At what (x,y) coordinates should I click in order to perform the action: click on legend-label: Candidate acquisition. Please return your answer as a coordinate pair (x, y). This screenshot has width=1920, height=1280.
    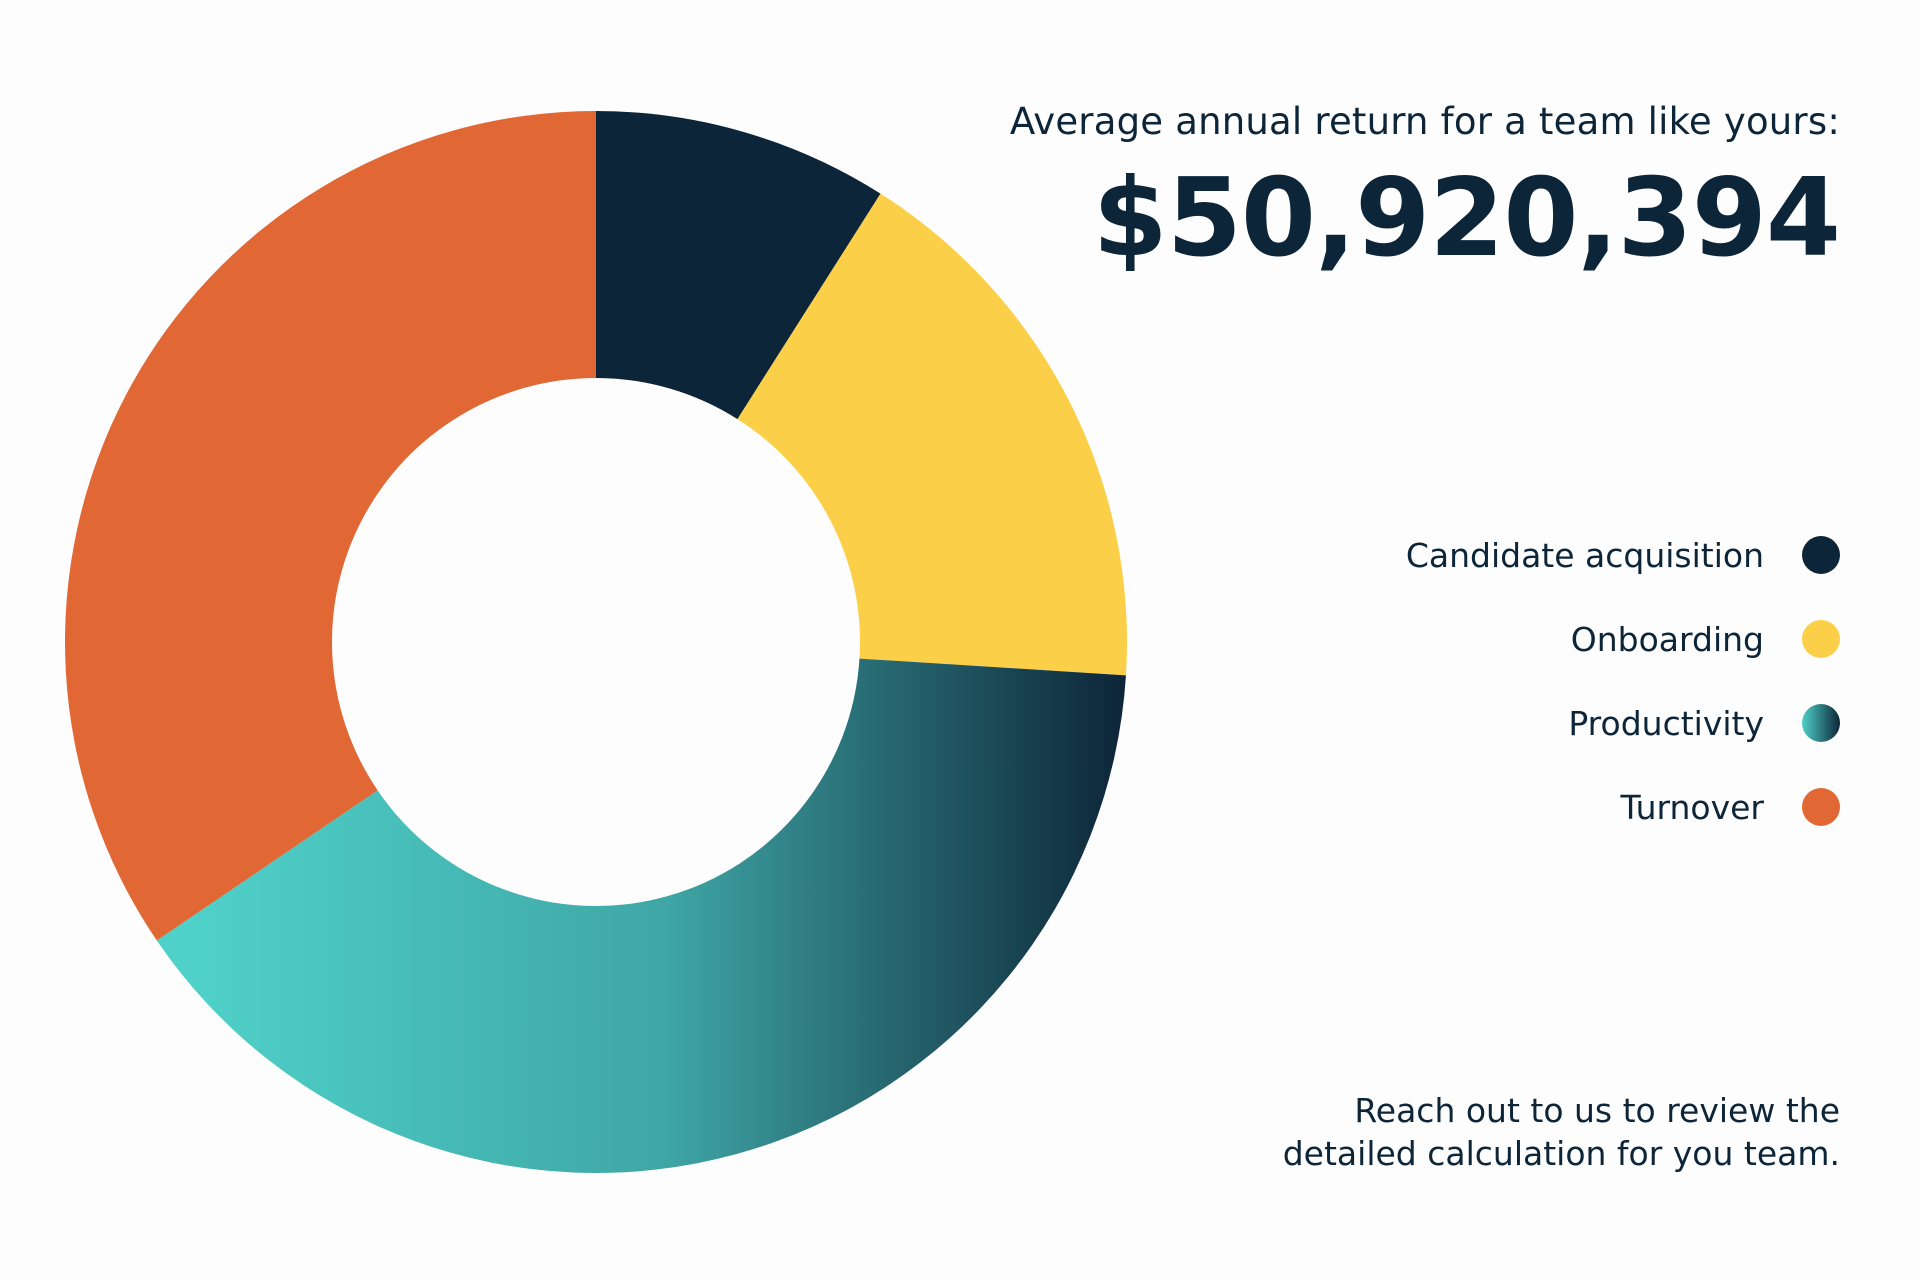
    Looking at the image, I should click on (1584, 555).